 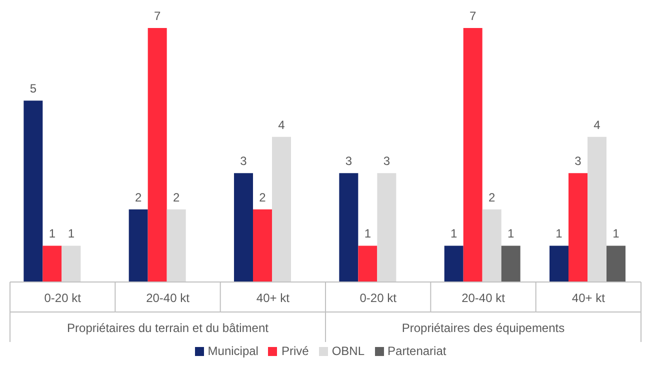 What do you see at coordinates (417, 351) in the screenshot?
I see `legend-label: Partenariat` at bounding box center [417, 351].